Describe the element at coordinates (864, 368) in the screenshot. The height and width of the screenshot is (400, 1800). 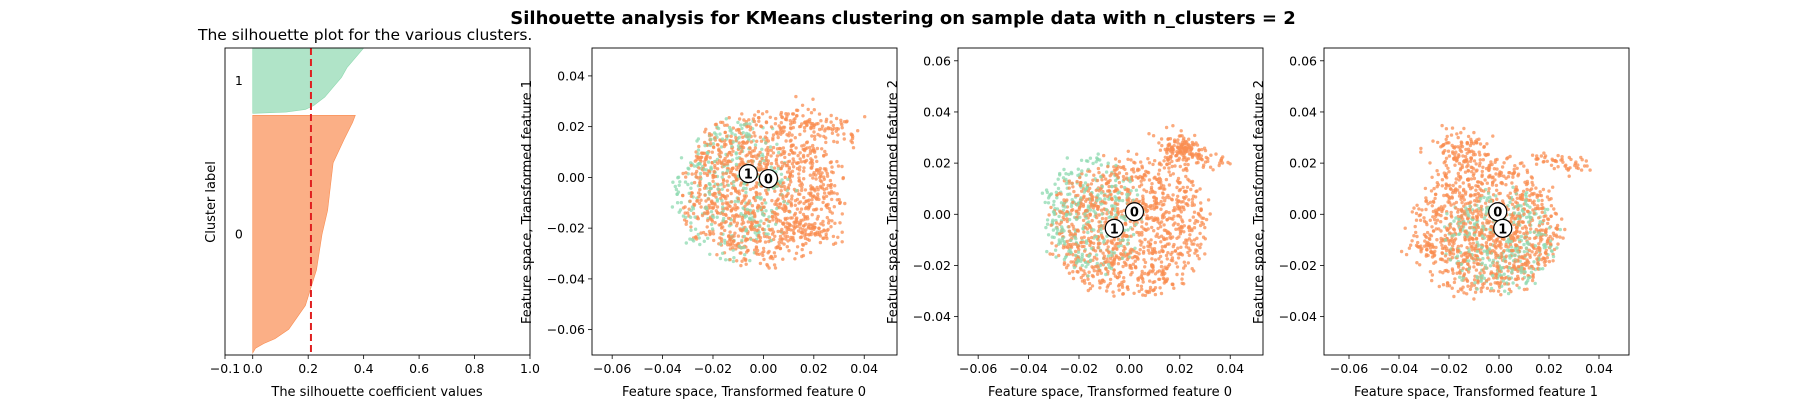
I see `x-tick-label: 0.04` at that location.